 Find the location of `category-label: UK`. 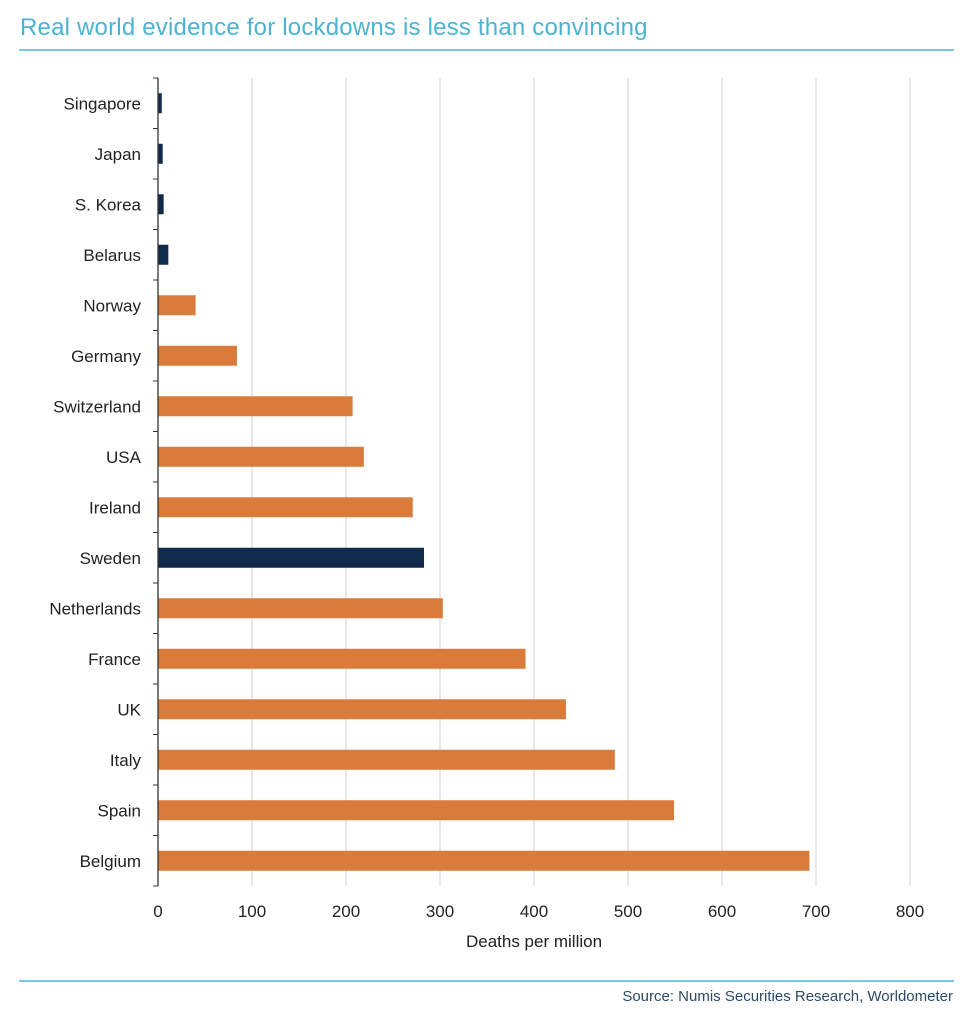

category-label: UK is located at coordinates (129, 709).